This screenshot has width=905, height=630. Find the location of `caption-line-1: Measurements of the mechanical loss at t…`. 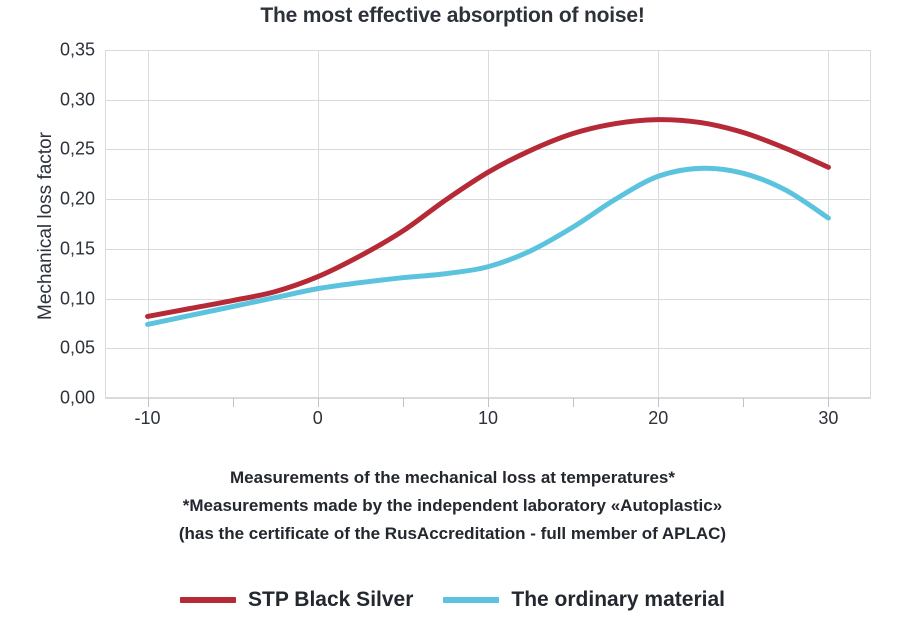

caption-line-1: Measurements of the mechanical loss at t… is located at coordinates (452, 477).